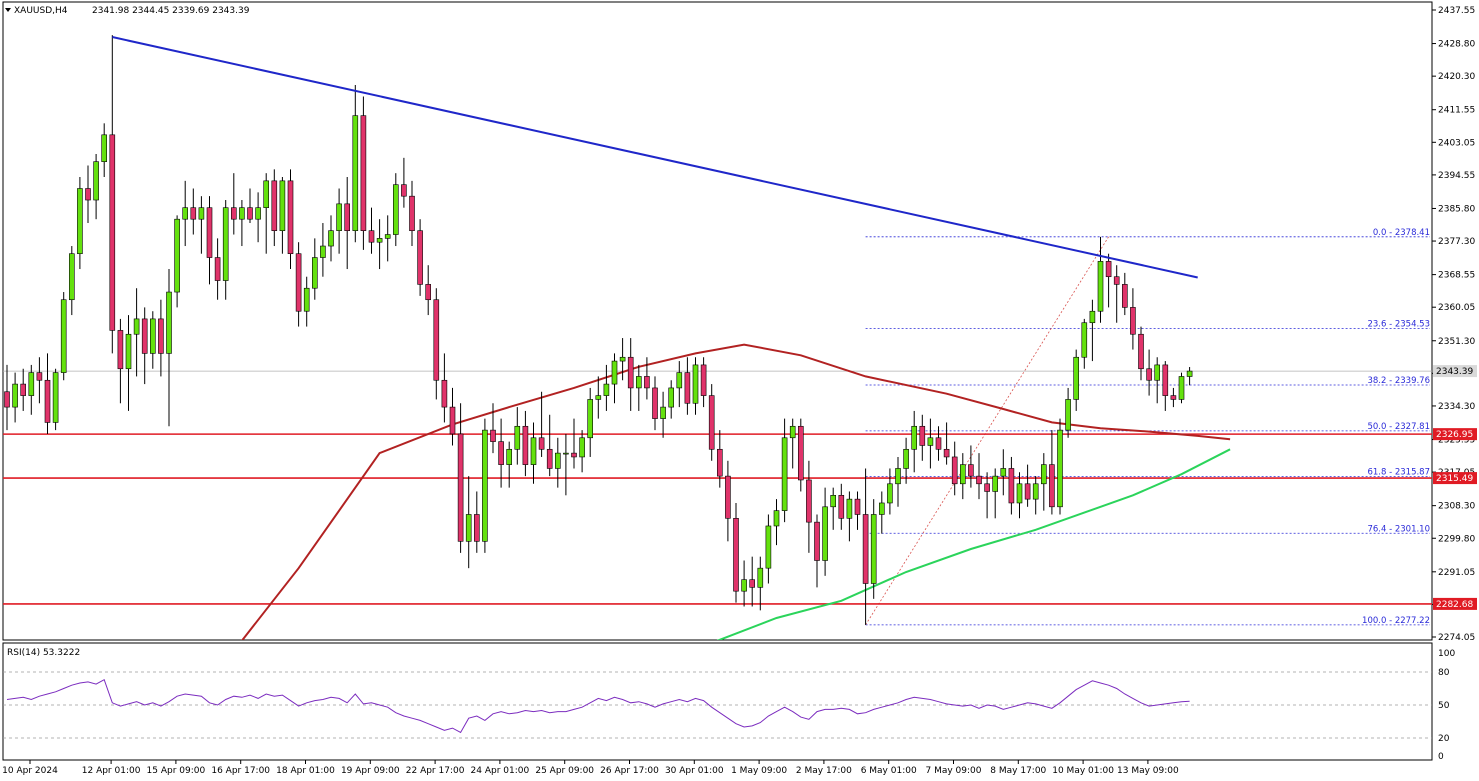 The height and width of the screenshot is (781, 1479). What do you see at coordinates (1456, 45) in the screenshot?
I see `price-tick-label: 2428.80` at bounding box center [1456, 45].